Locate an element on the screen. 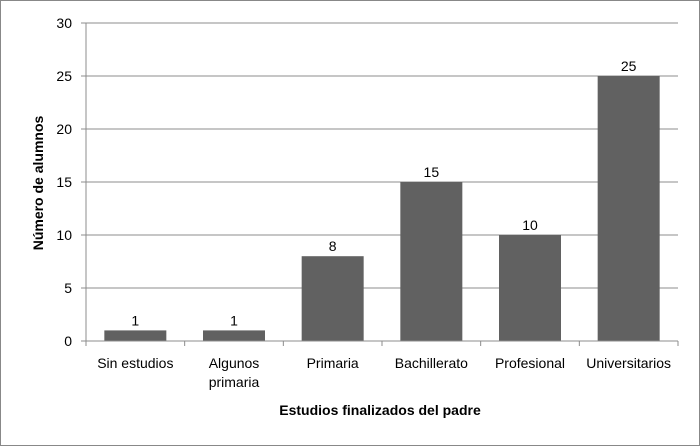 The image size is (700, 446). x-tick-label: Primaria is located at coordinates (333, 363).